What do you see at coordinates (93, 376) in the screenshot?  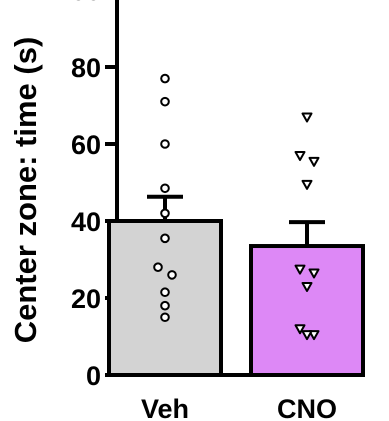 I see `y-tick-label: 0` at bounding box center [93, 376].